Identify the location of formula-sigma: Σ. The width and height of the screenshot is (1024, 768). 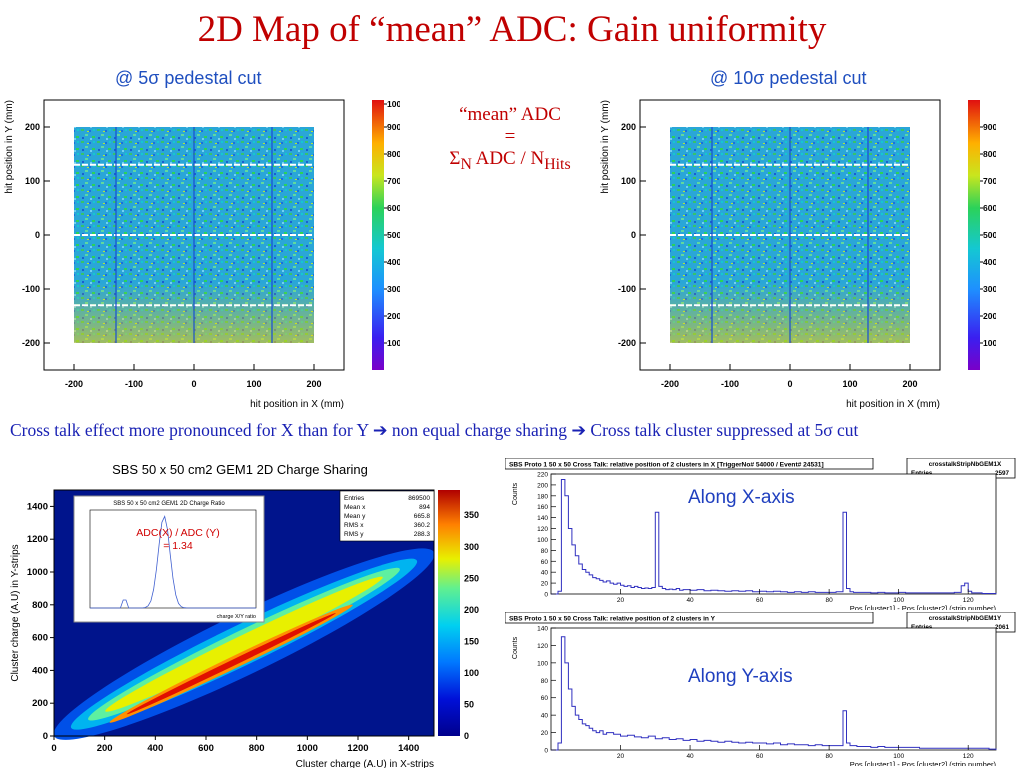
(455, 158).